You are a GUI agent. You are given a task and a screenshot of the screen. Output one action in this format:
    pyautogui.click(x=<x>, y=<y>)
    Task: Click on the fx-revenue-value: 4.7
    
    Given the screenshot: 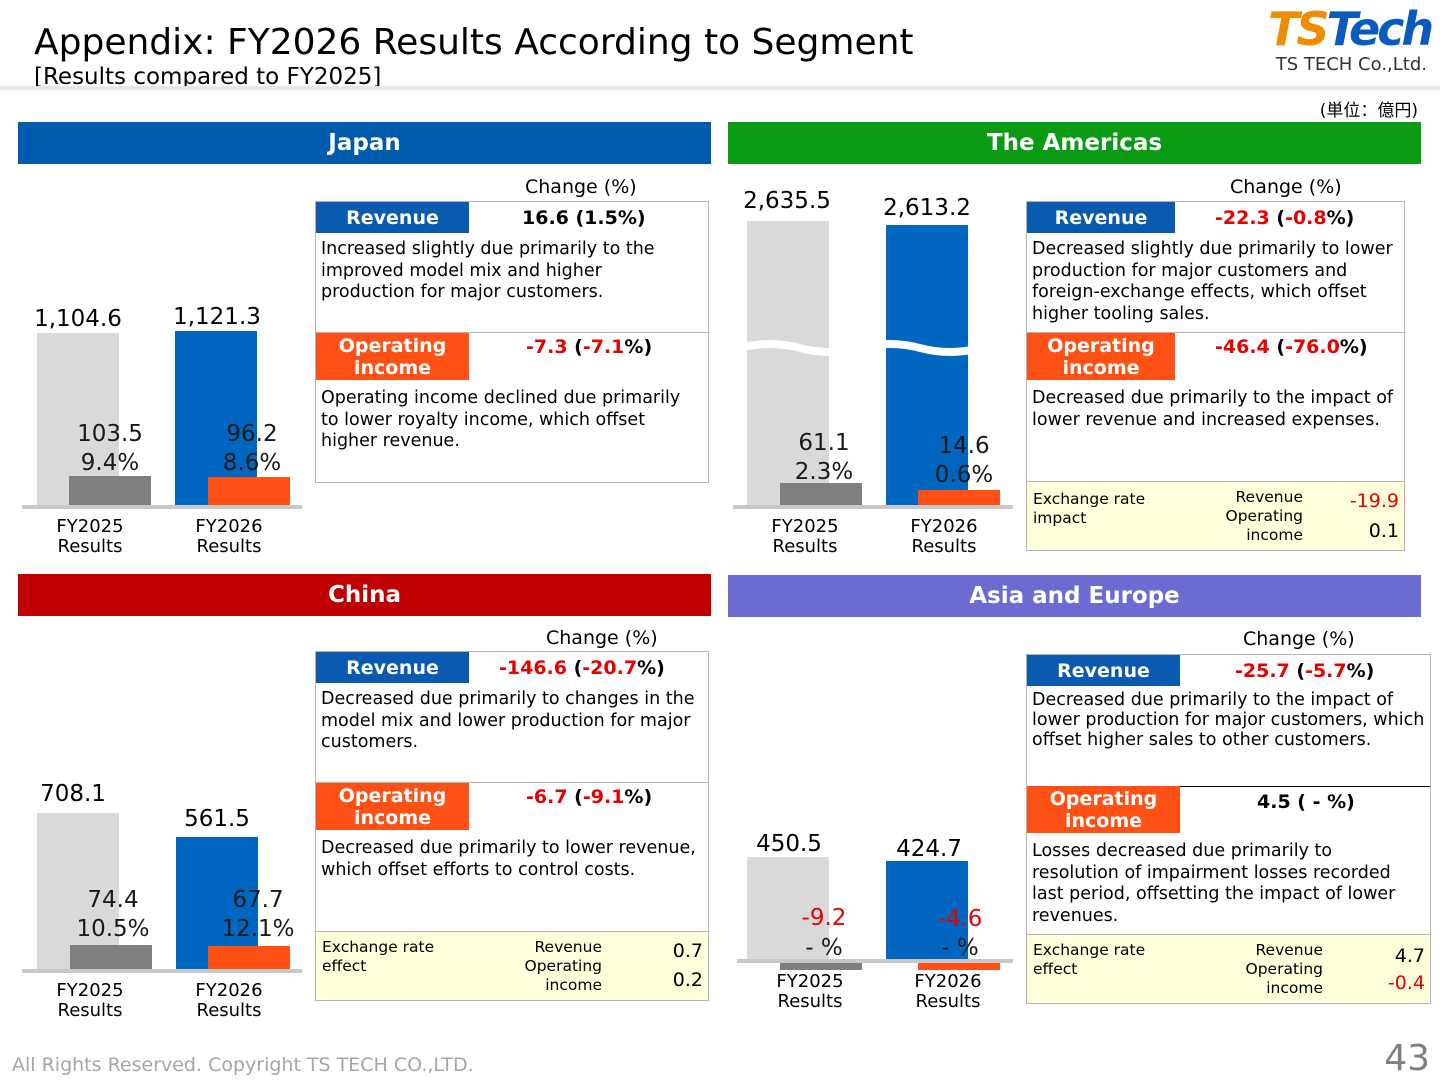 What is the action you would take?
    pyautogui.click(x=1409, y=956)
    